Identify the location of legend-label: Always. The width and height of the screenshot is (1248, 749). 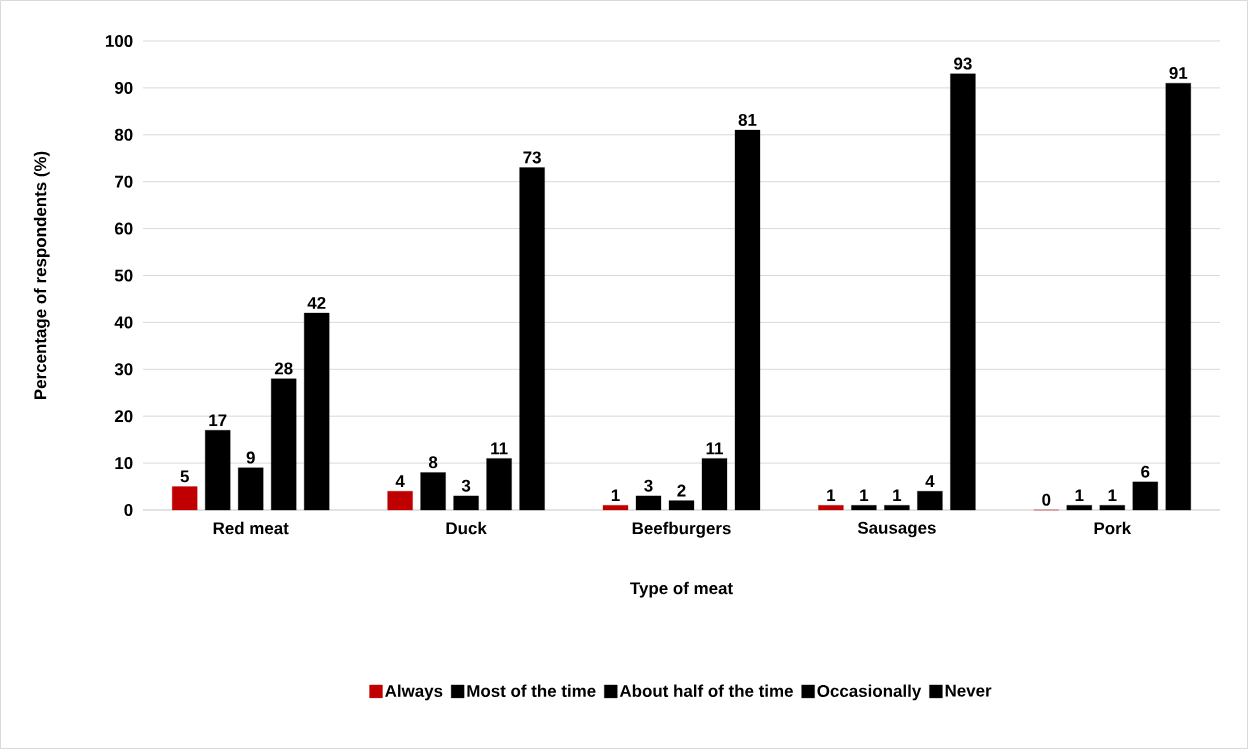
(414, 692).